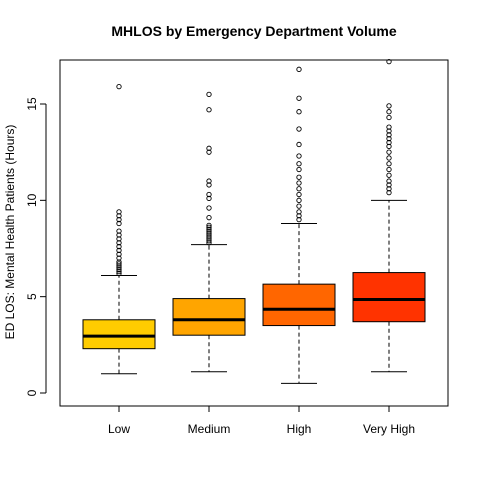 Image resolution: width=480 pixels, height=480 pixels. What do you see at coordinates (389, 429) in the screenshot?
I see `x-tick-label: Very High` at bounding box center [389, 429].